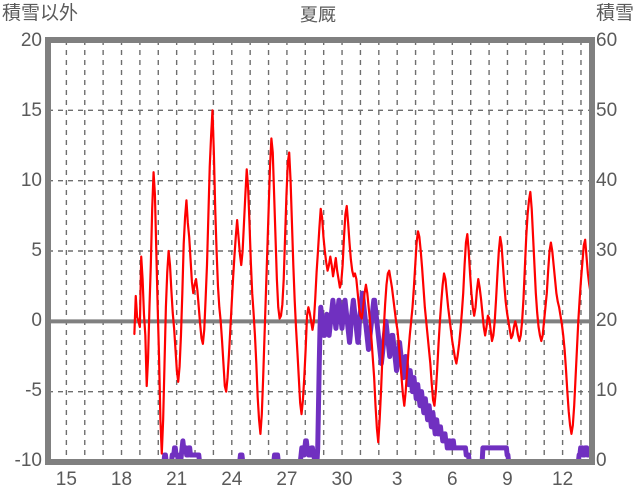  I want to click on x-tick-0: 15, so click(66, 479).